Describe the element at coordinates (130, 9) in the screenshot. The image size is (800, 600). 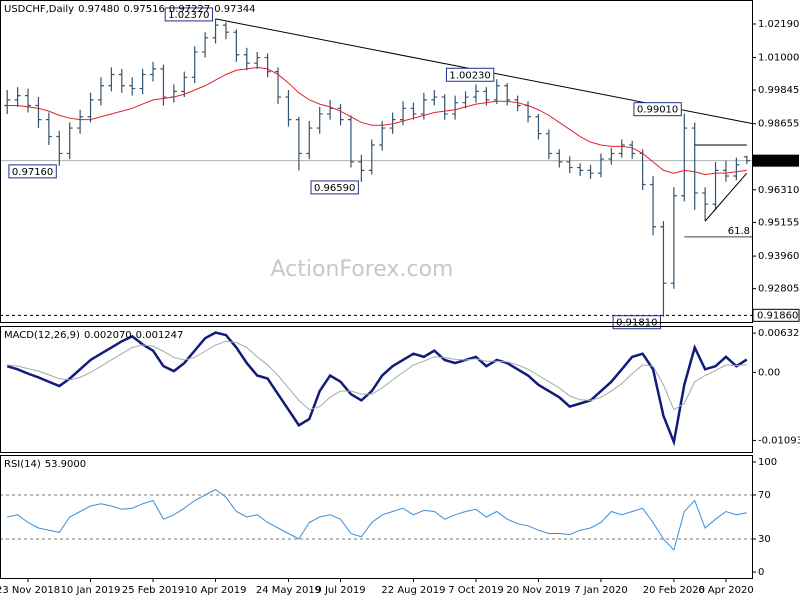
I see `header: USDCHF,Daily 0.97480 0.97516 0.97227 0.97344` at that location.